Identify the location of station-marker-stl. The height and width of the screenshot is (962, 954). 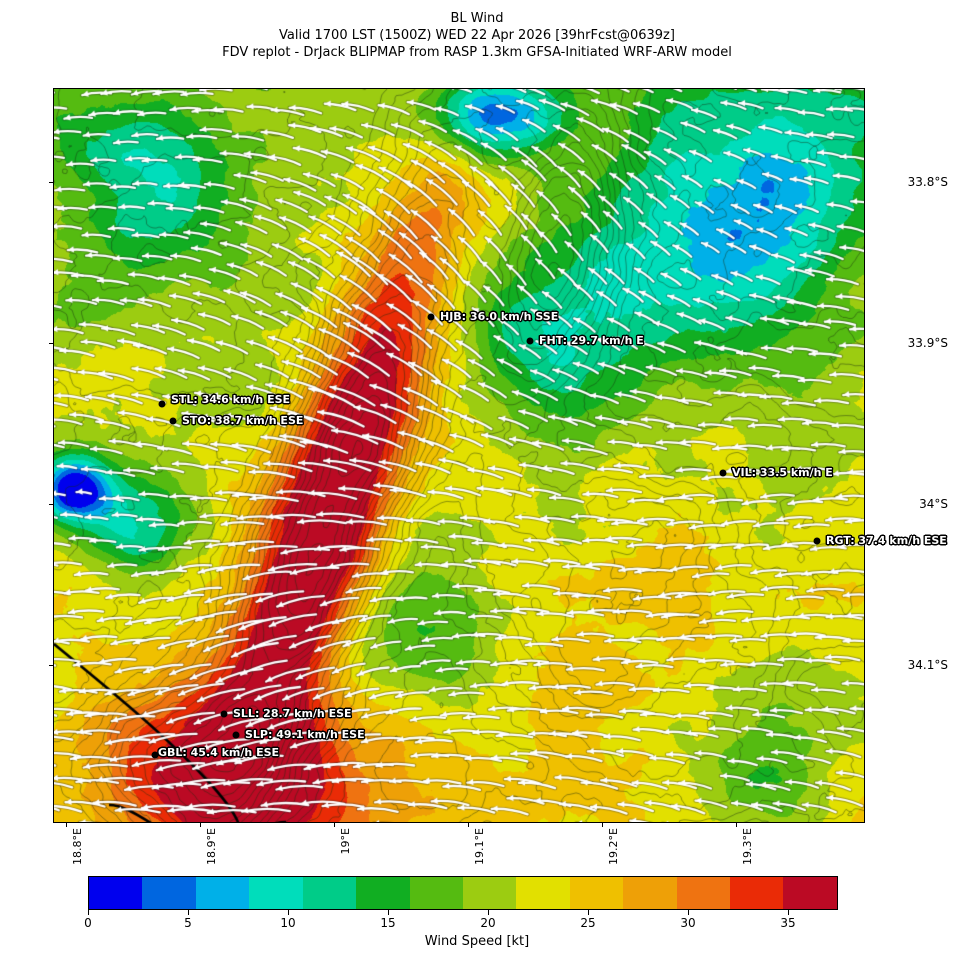
(162, 404).